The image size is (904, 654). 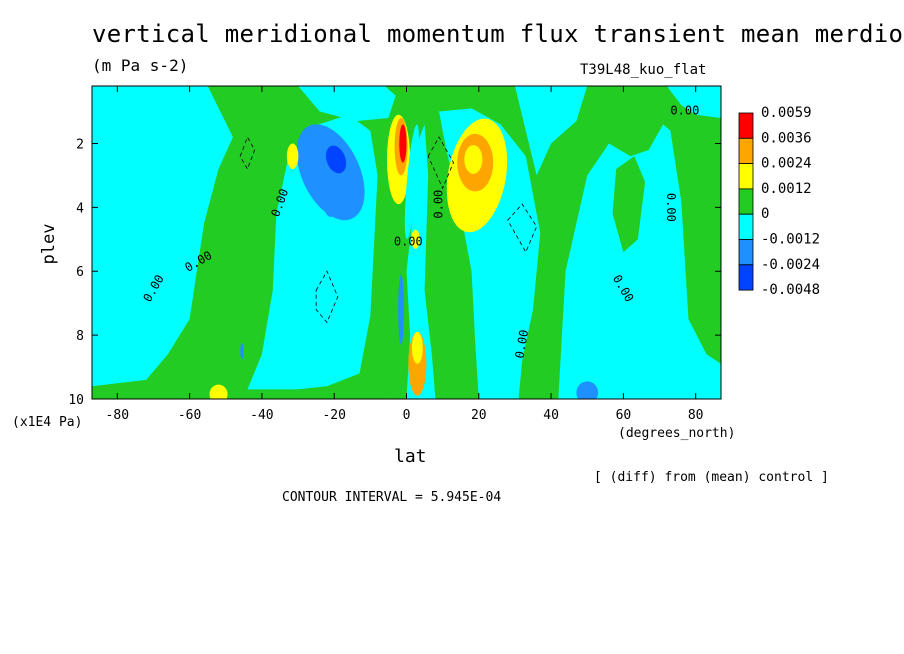 I want to click on y-tick-label: 10, so click(x=76, y=400).